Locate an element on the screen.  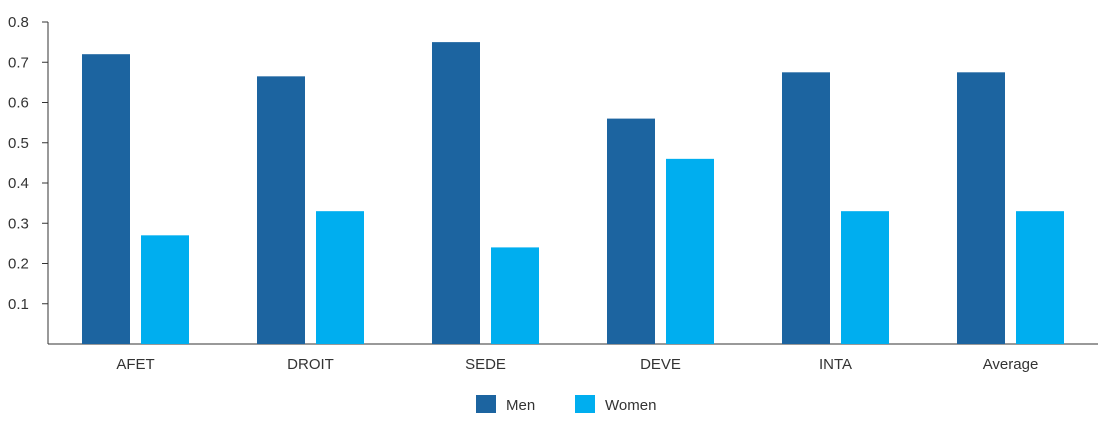
bar-men-inta is located at coordinates (806, 208).